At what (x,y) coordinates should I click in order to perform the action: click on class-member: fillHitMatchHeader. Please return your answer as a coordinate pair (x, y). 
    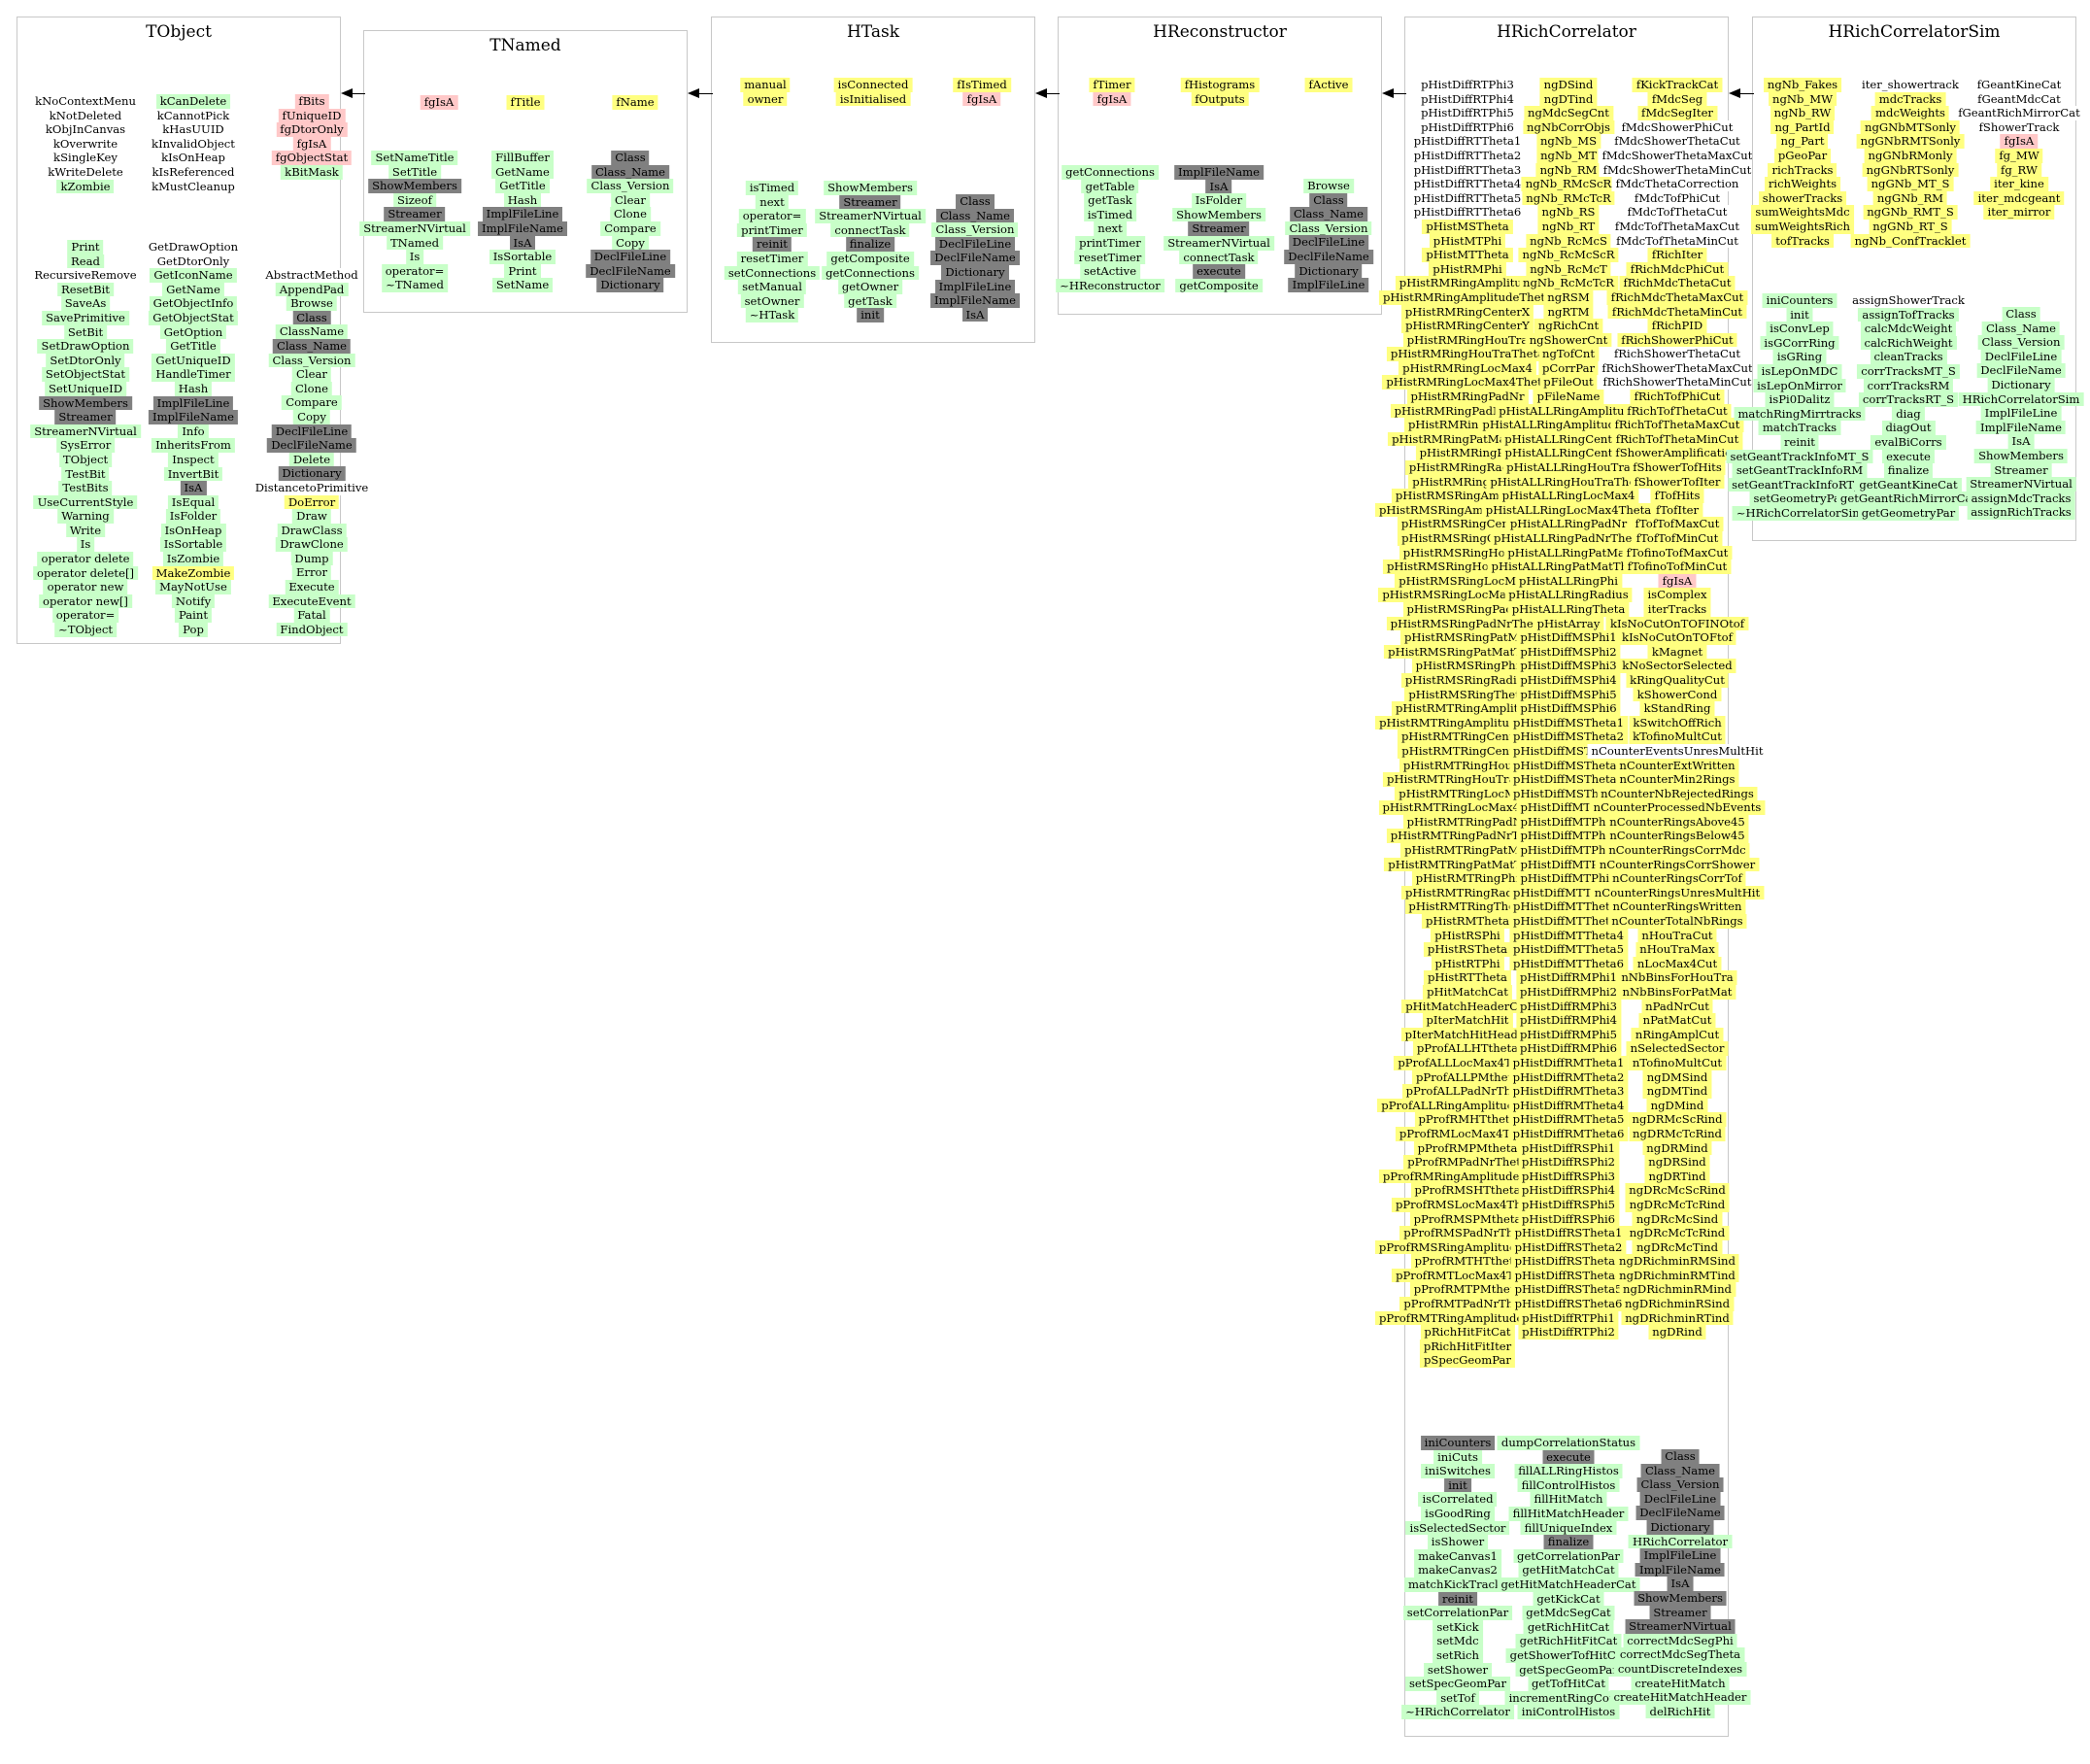
    Looking at the image, I should click on (1568, 1513).